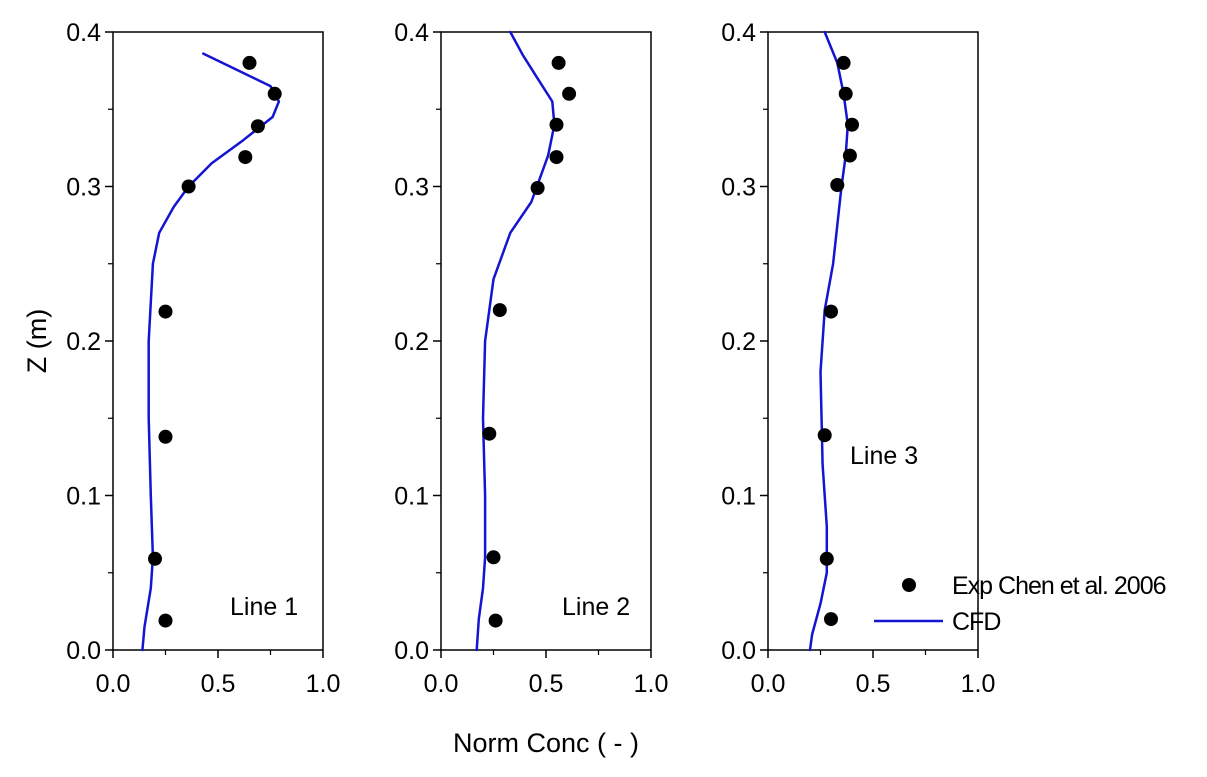  I want to click on panel-2-ytick-label: 0.3, so click(411, 188).